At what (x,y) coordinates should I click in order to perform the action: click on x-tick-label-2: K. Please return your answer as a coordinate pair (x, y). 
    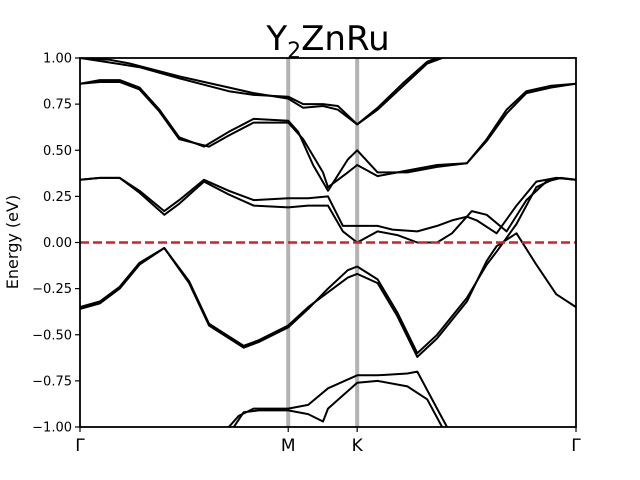
    Looking at the image, I should click on (358, 446).